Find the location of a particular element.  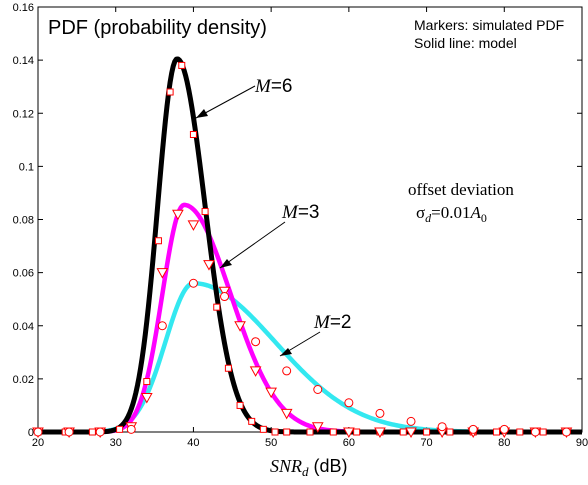

chart-title: PDF (probability density) is located at coordinates (157, 28).